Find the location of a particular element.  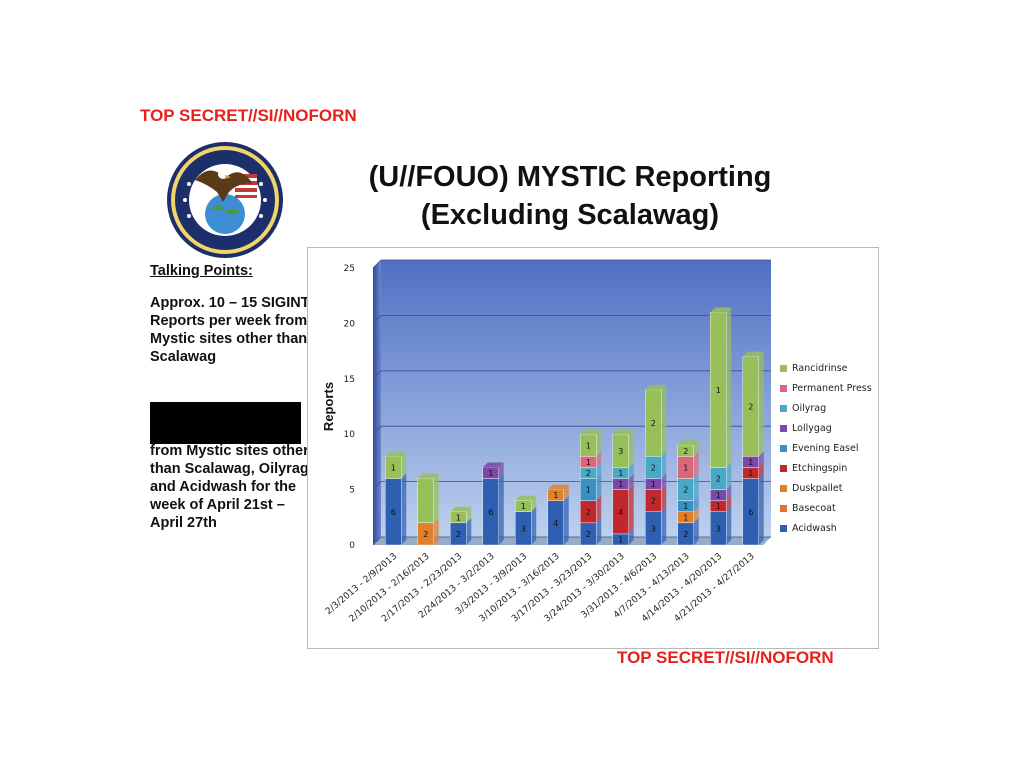

legend-item: Basecoat is located at coordinates (826, 508).